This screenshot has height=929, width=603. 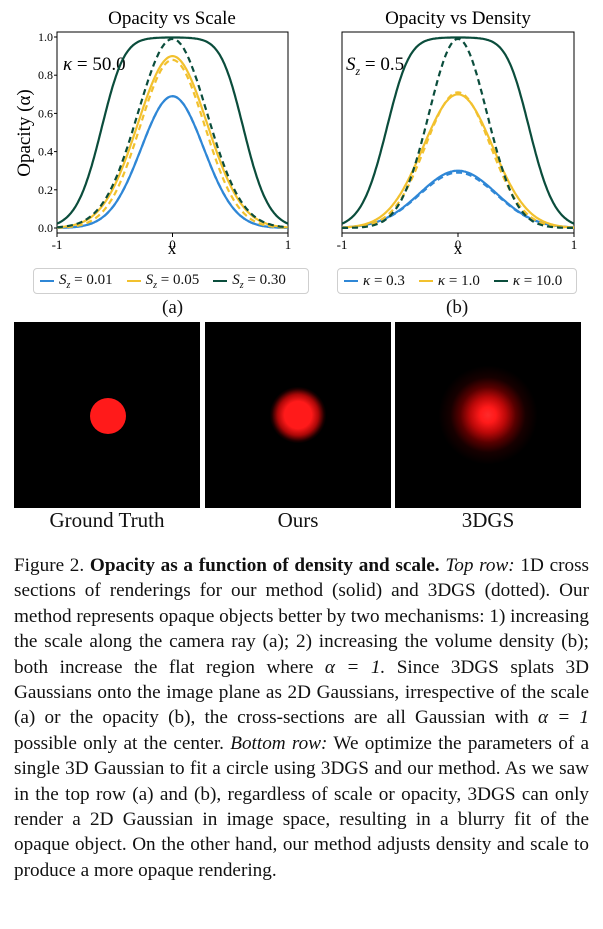 I want to click on red-blob-blurry, so click(x=488, y=415).